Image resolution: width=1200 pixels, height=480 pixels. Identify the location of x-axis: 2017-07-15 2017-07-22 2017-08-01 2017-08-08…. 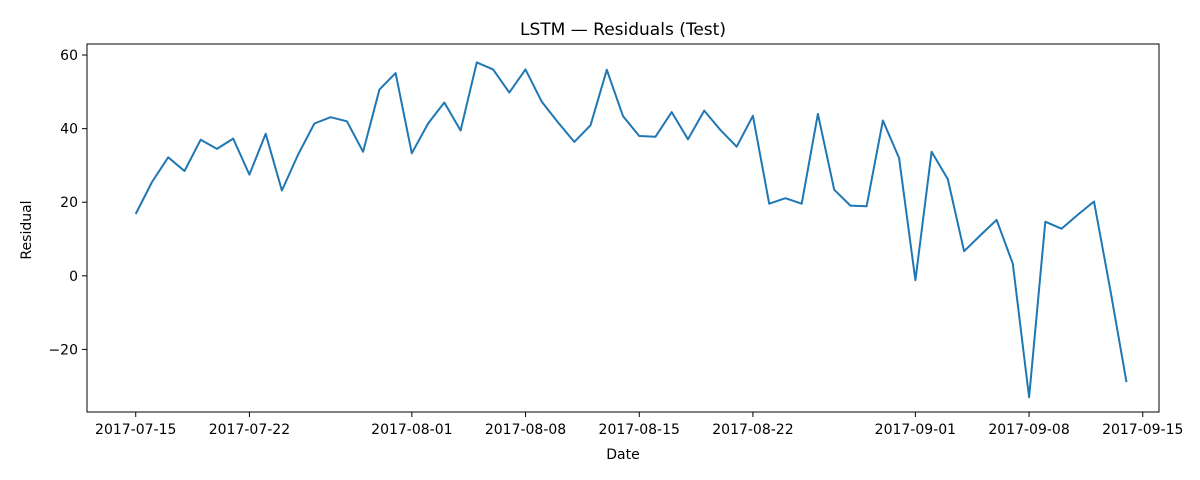
(639, 425).